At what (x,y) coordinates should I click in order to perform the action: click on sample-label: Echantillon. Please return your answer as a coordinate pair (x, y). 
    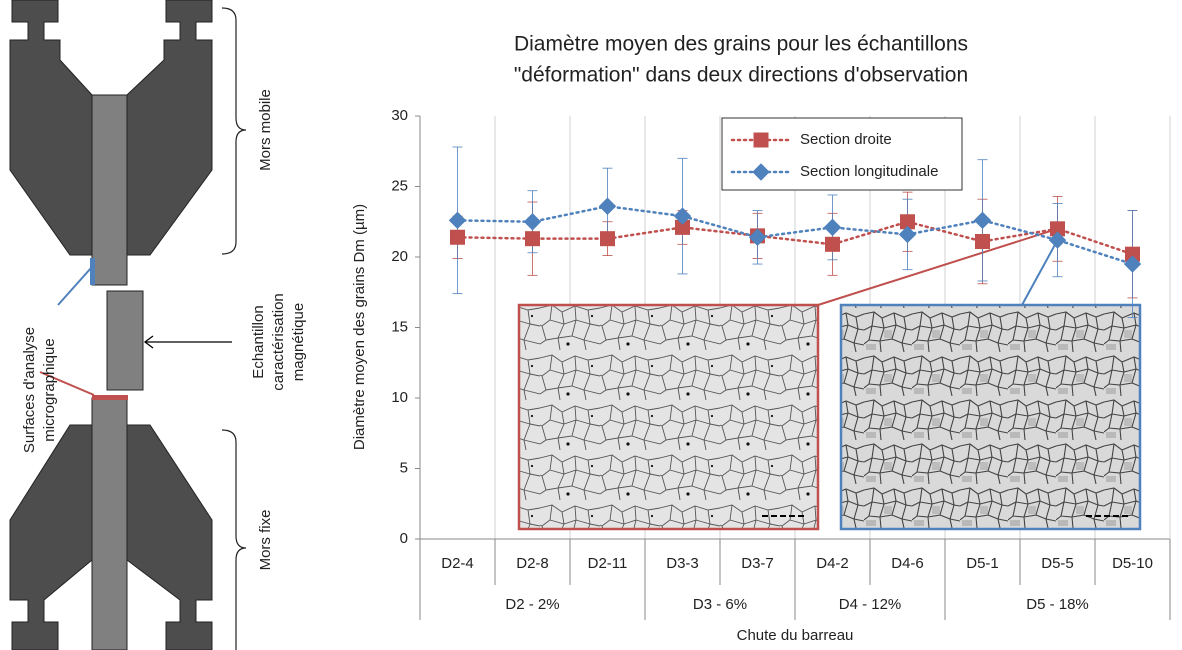
    Looking at the image, I should click on (258, 341).